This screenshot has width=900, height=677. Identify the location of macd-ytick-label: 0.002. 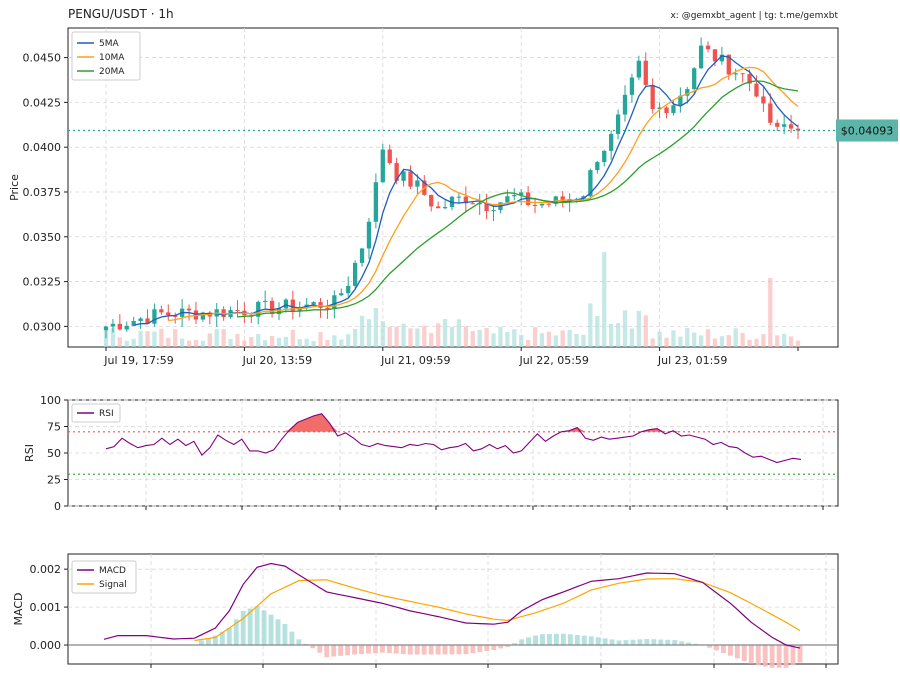
(46, 569).